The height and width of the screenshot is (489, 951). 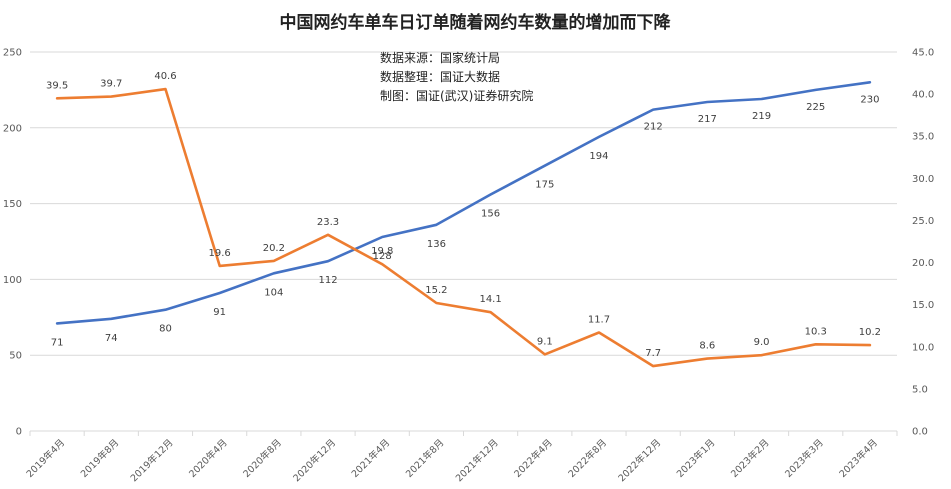 I want to click on daily-orders-label: 8.6, so click(x=707, y=346).